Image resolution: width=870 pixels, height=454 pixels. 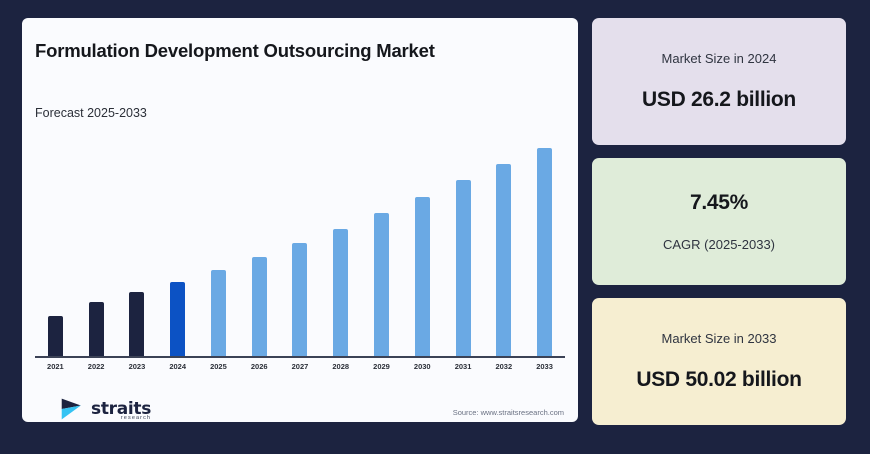 I want to click on bar-2026, so click(x=259, y=307).